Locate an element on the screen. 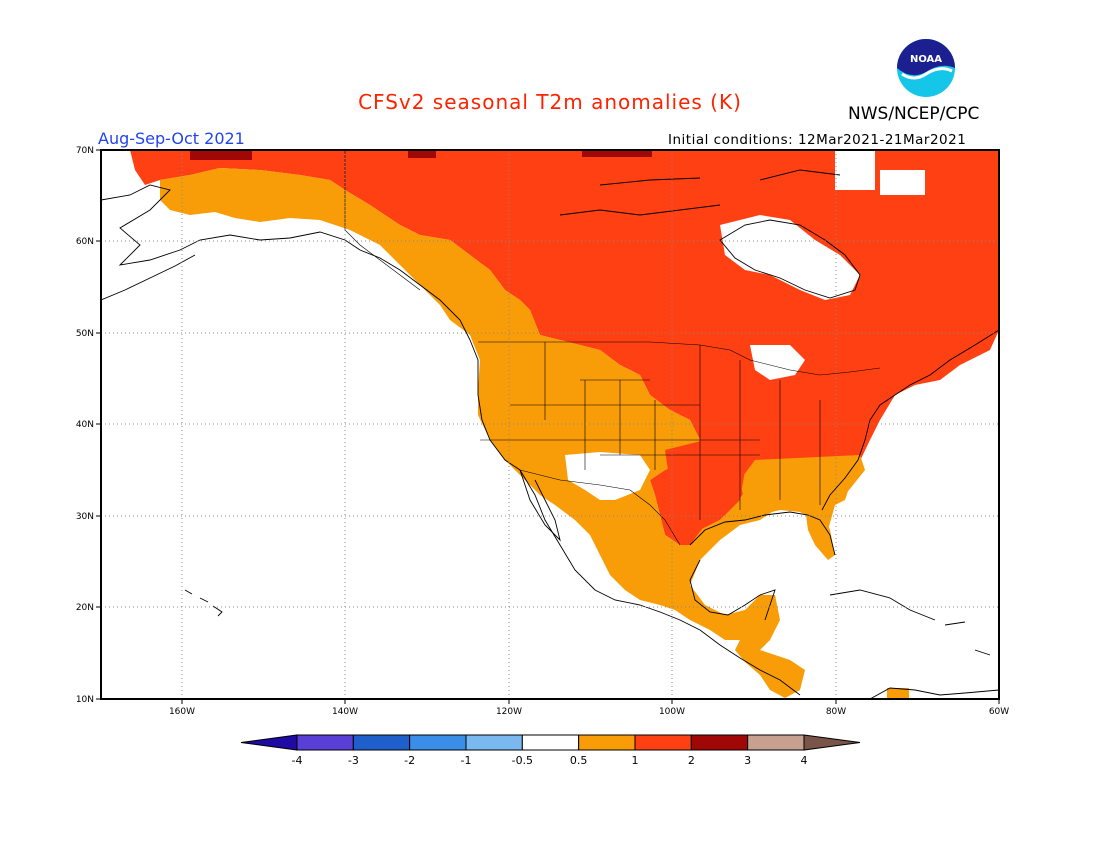  forecast-period: Aug-Sep-Oct 2021 is located at coordinates (171, 138).